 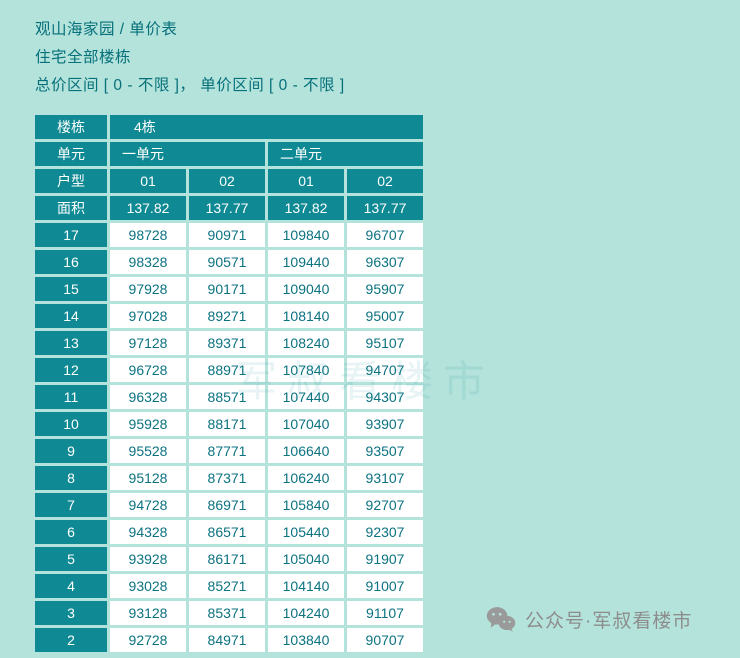 I want to click on table-row: 9 95528 87771 106640 93507, so click(x=229, y=451).